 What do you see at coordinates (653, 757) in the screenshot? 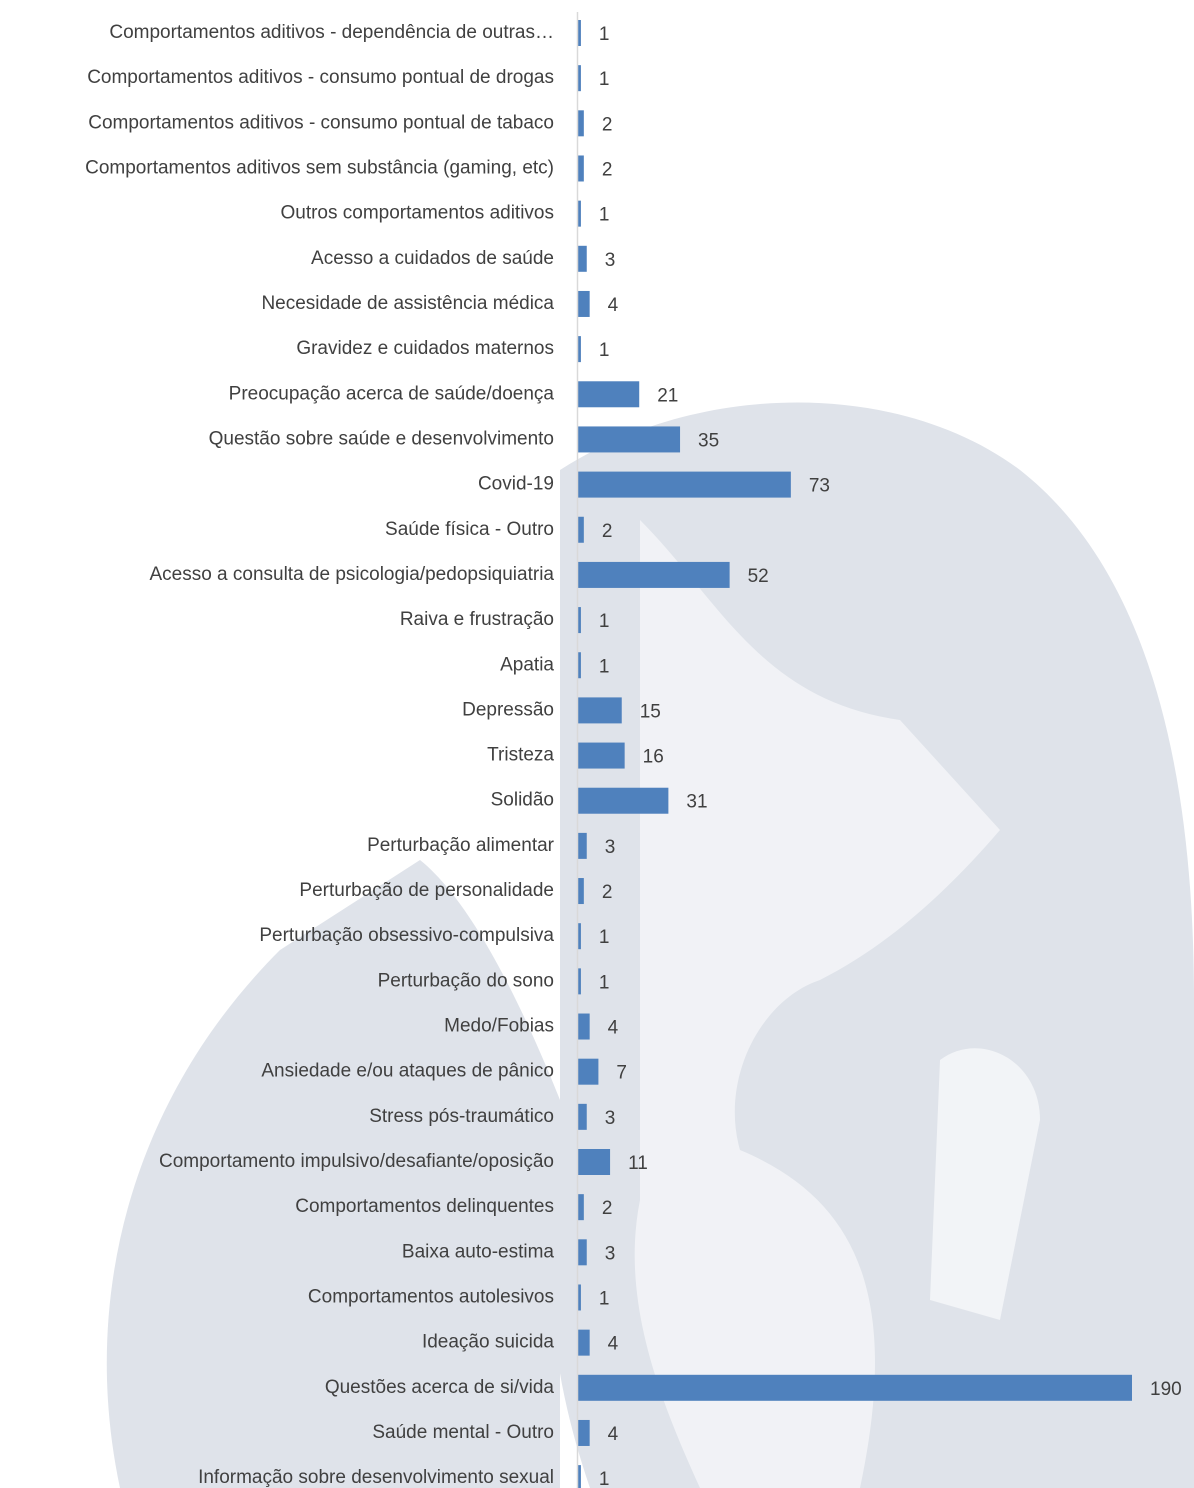
I see `value-label: 16` at bounding box center [653, 757].